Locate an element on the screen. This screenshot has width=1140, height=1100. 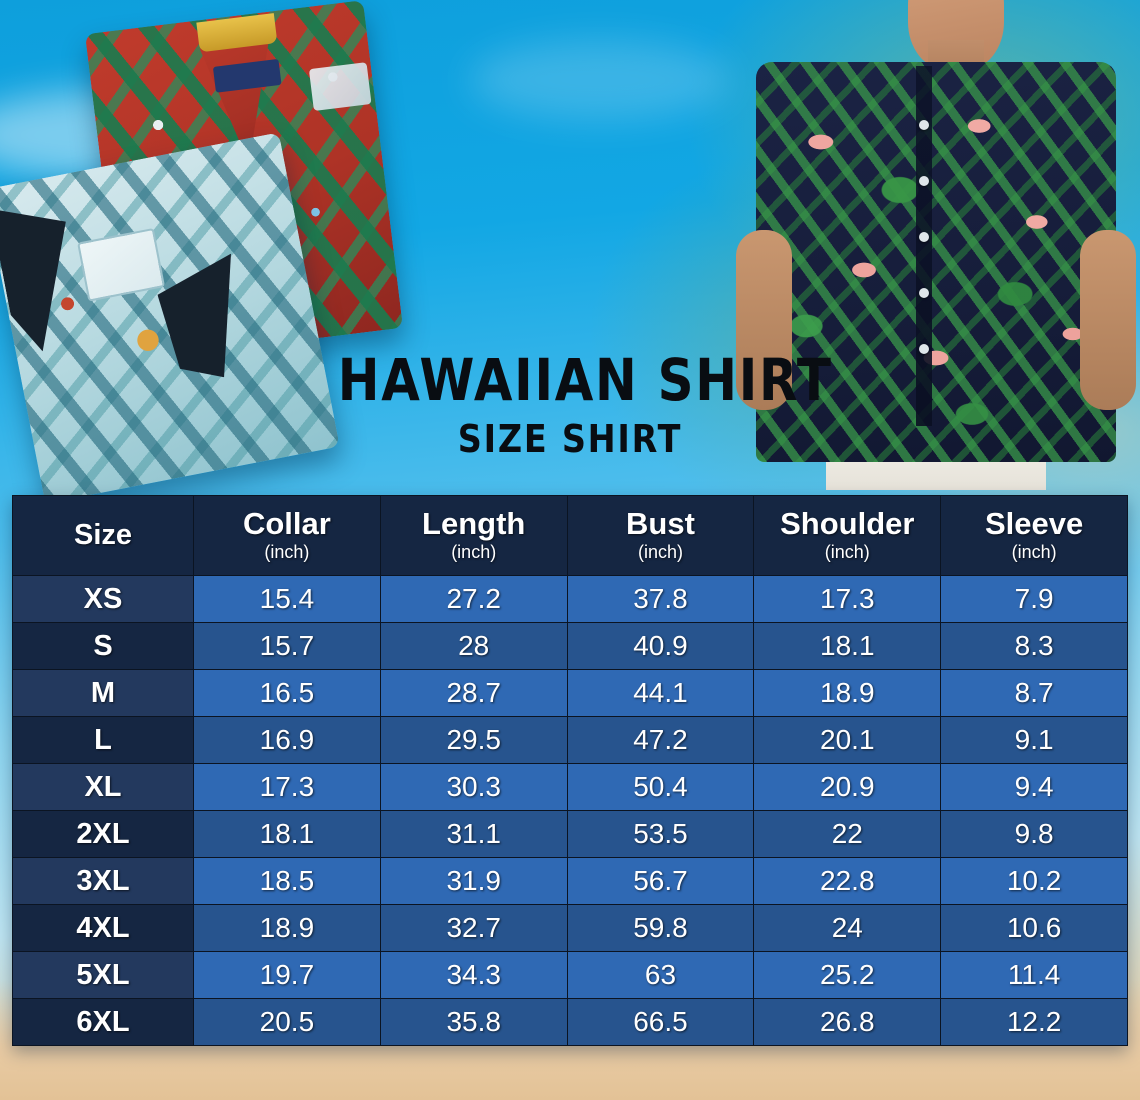
shirt-chest-pocket is located at coordinates (121, 265).